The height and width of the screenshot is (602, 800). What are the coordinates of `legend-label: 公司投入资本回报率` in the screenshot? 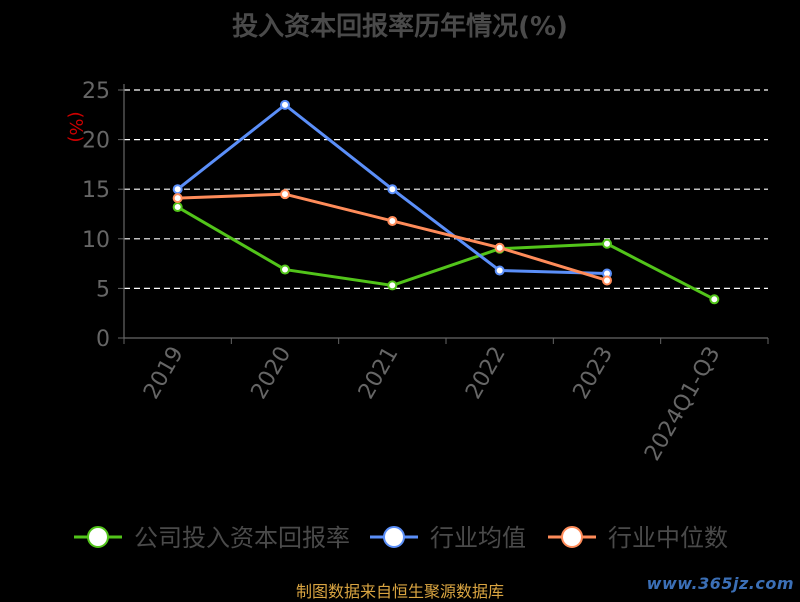 It's located at (242, 538).